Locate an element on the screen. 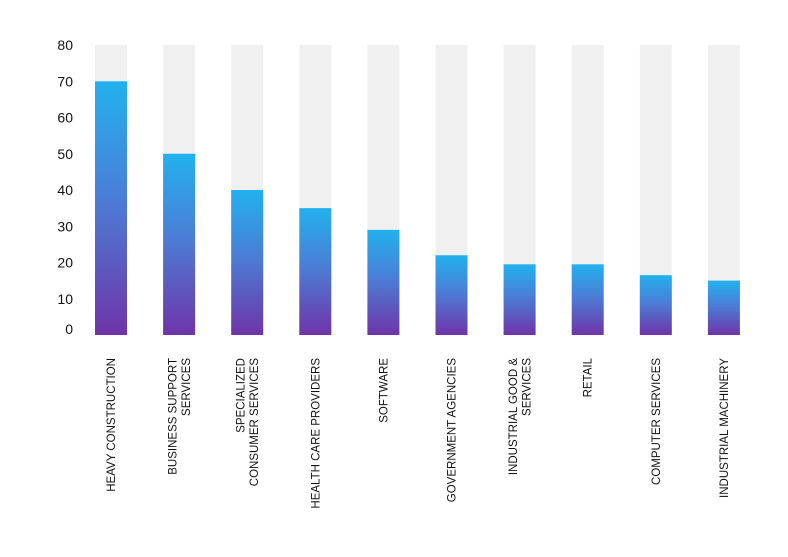 This screenshot has height=557, width=788. x-category-label: RETAIL is located at coordinates (589, 377).